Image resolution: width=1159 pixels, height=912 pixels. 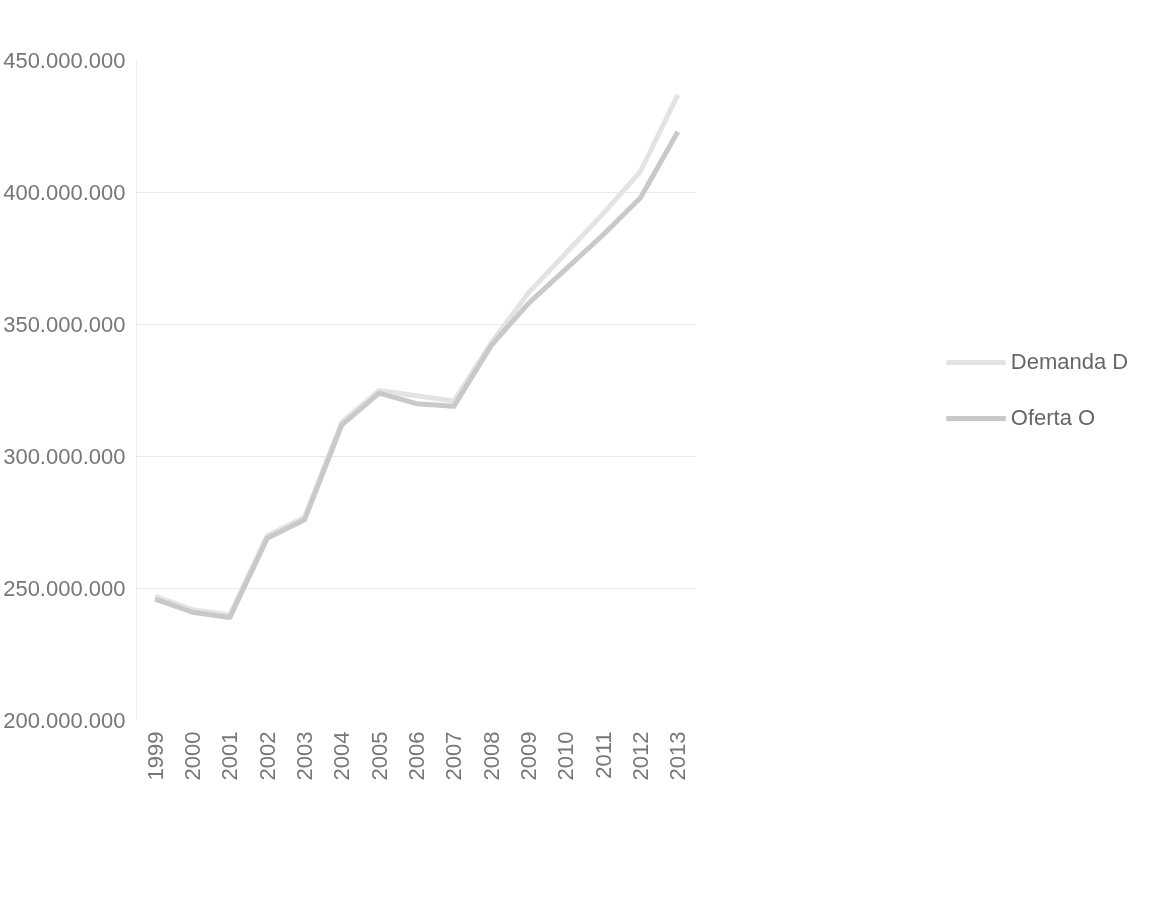 What do you see at coordinates (1069, 362) in the screenshot?
I see `legend-label: Demanda D` at bounding box center [1069, 362].